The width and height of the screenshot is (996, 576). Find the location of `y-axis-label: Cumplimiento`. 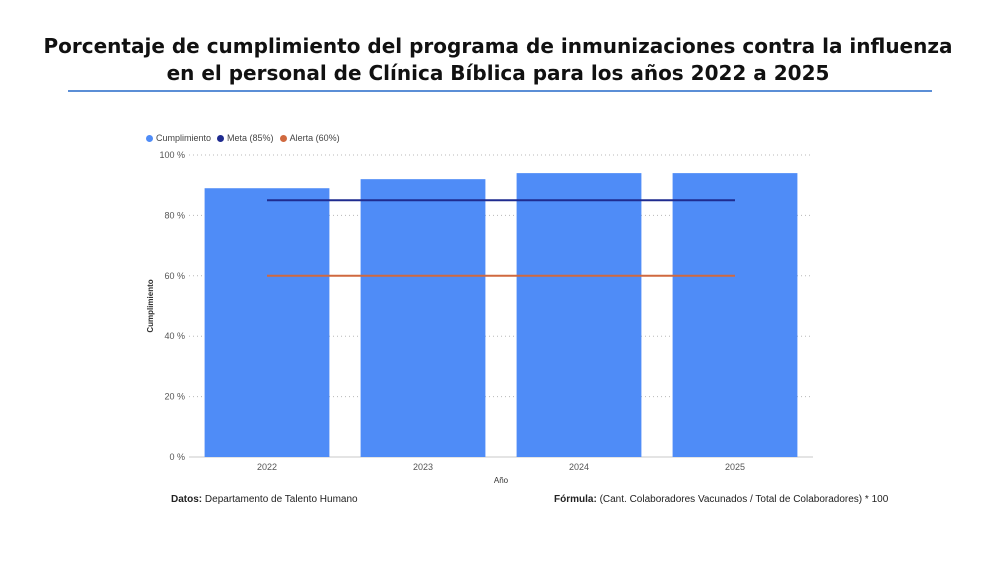

y-axis-label: Cumplimiento is located at coordinates (150, 305).